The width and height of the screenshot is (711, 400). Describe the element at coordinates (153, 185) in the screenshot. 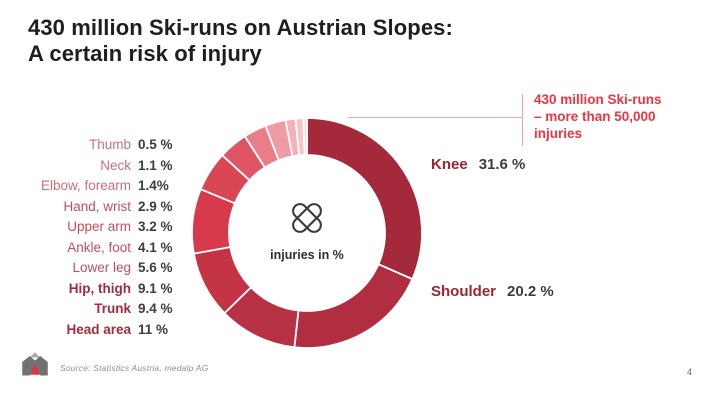

I see `legend-value: 1.4%` at that location.